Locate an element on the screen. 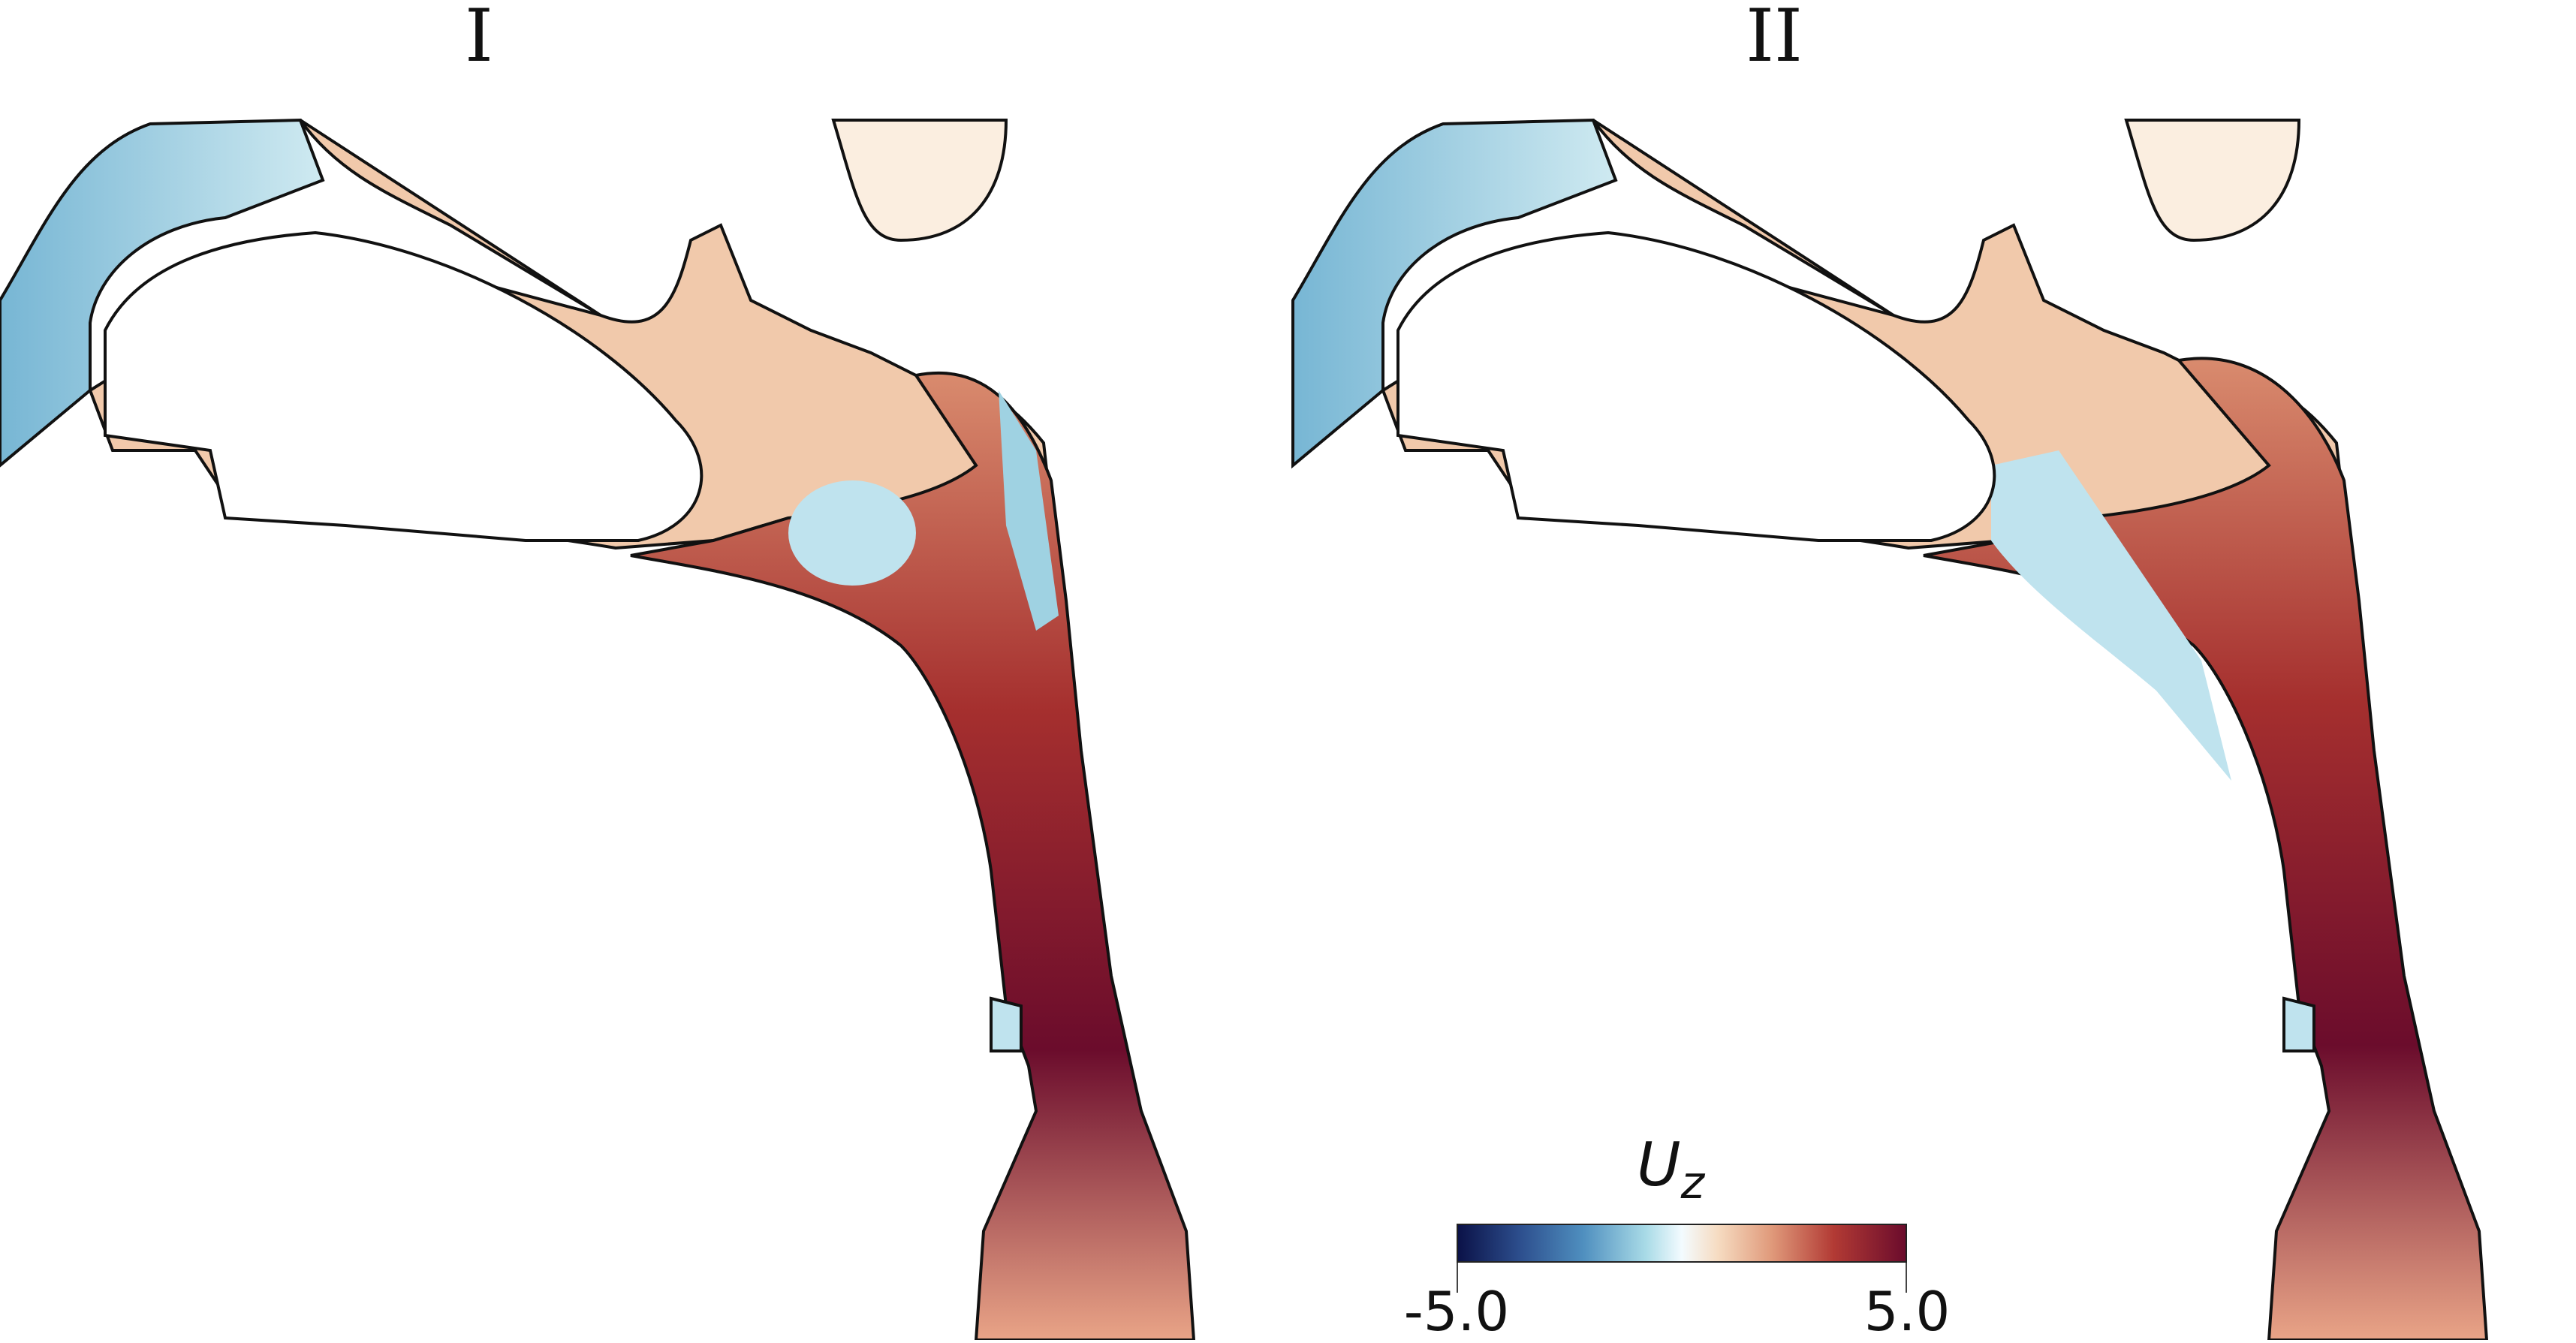 Image resolution: width=2576 pixels, height=1343 pixels. colorbar-max-label: 5.0 is located at coordinates (1907, 1311).